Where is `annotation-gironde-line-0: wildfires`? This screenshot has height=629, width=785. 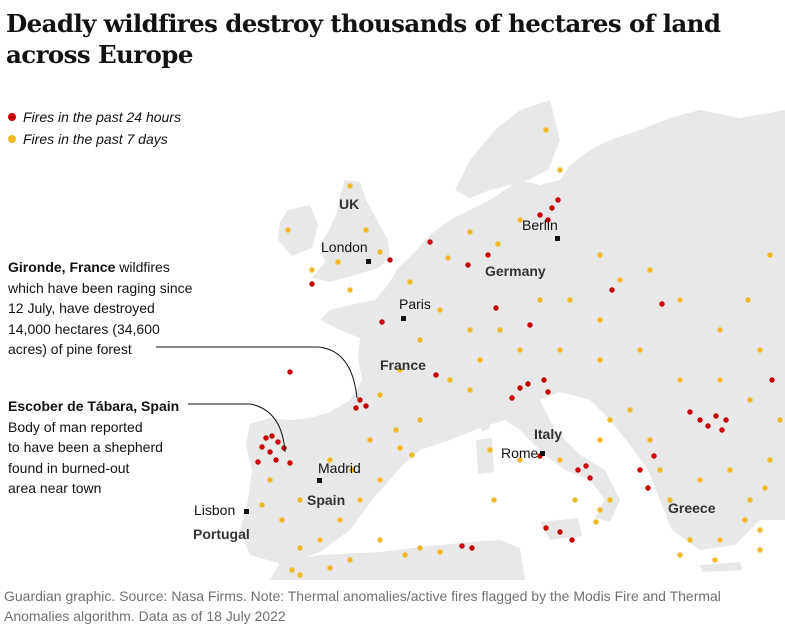 annotation-gironde-line-0: wildfires is located at coordinates (144, 267).